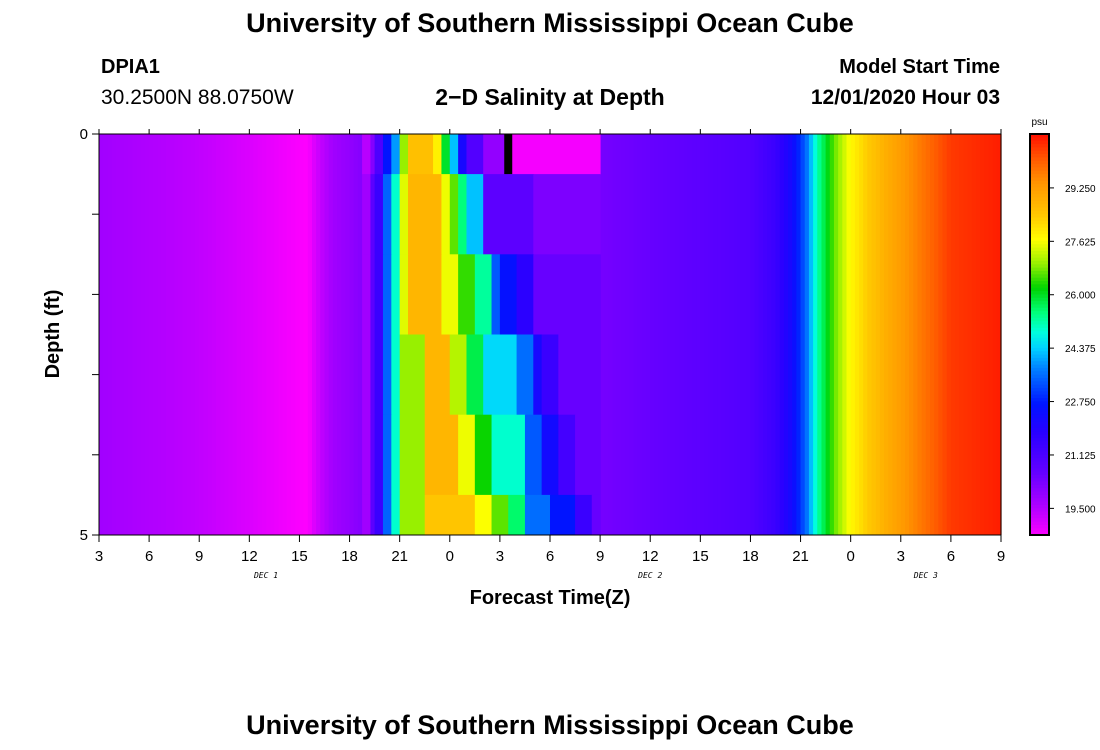 The height and width of the screenshot is (750, 1100). I want to click on x-tick-label: 12, so click(650, 556).